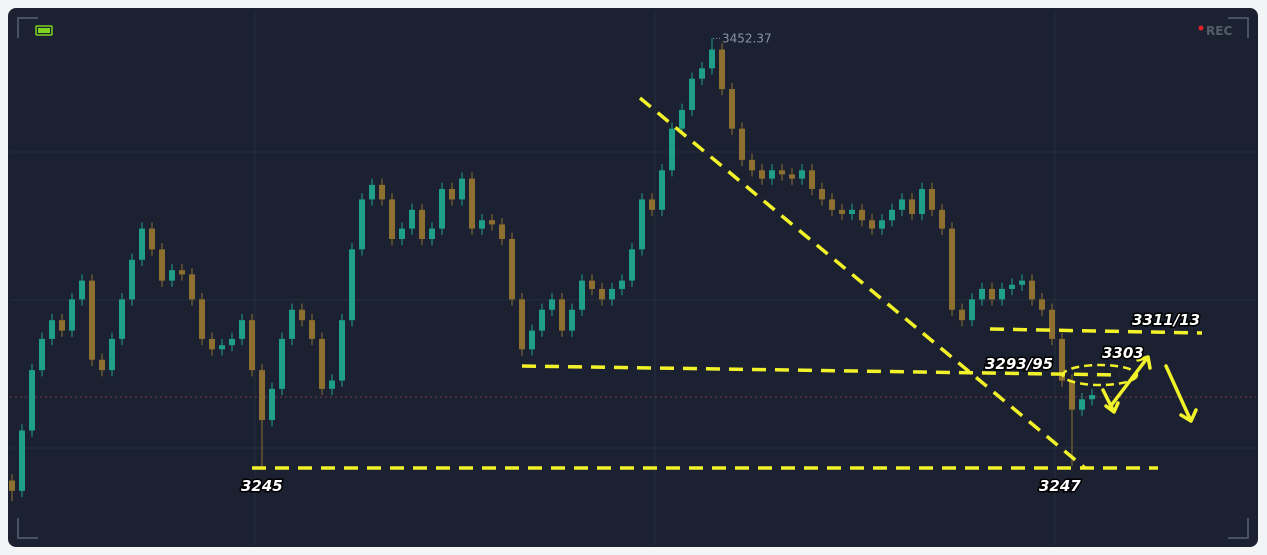 The height and width of the screenshot is (555, 1267). What do you see at coordinates (1166, 320) in the screenshot?
I see `annotation: 3311/13` at bounding box center [1166, 320].